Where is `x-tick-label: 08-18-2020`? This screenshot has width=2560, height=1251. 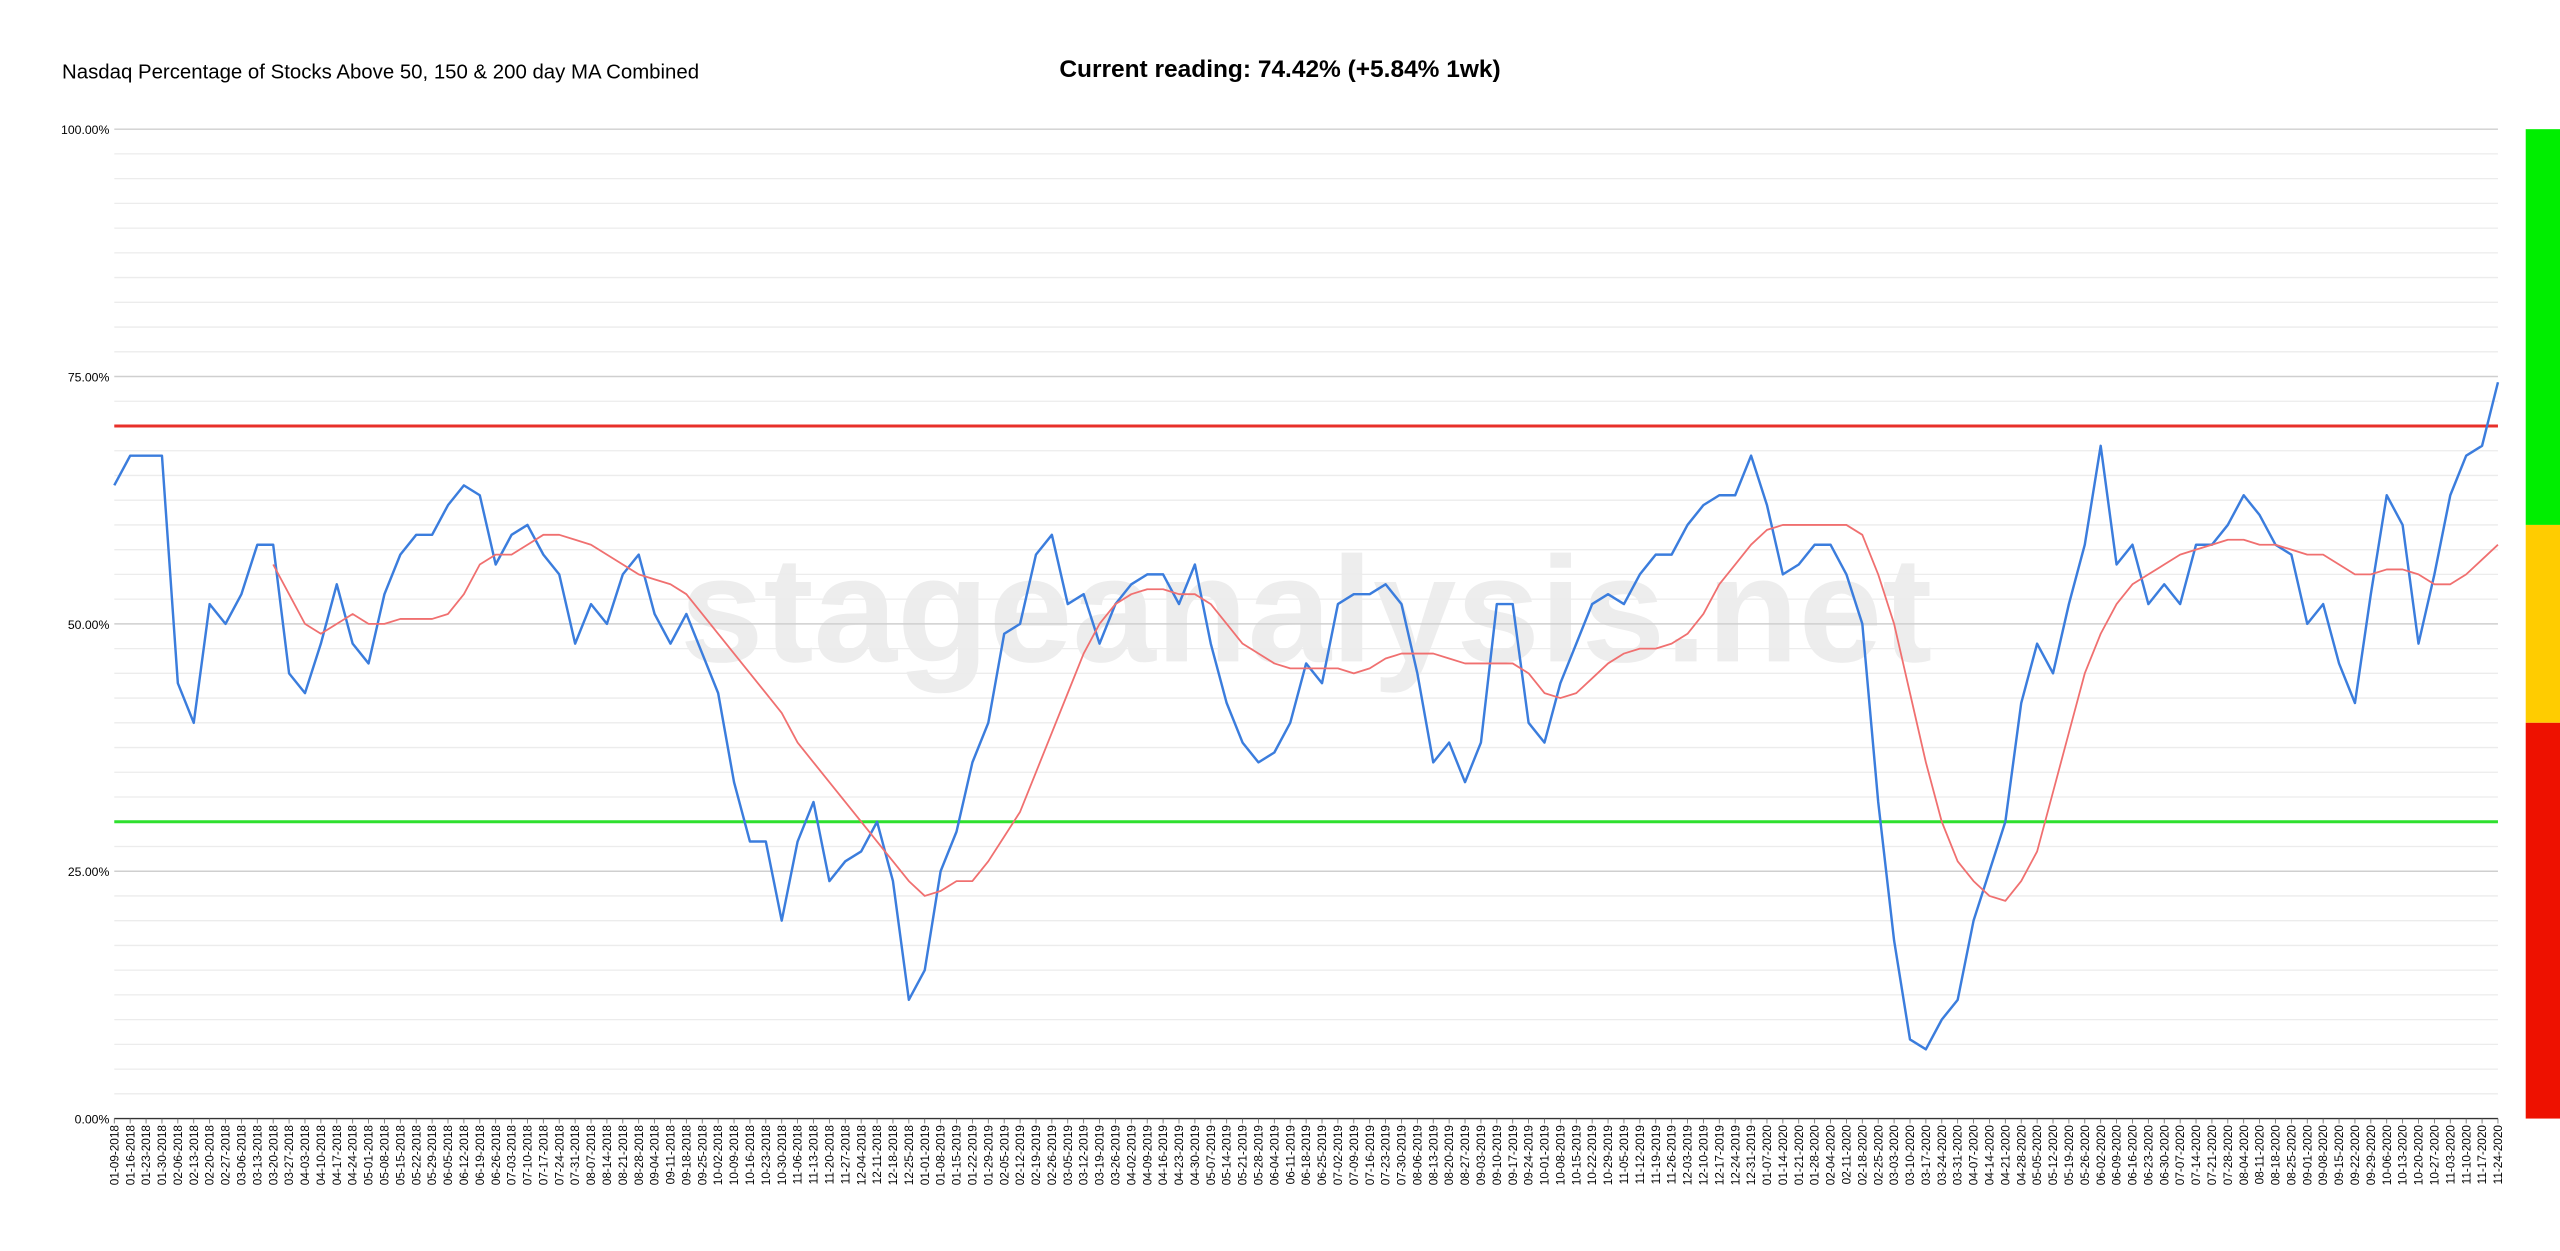 x-tick-label: 08-18-2020 is located at coordinates (2276, 1155).